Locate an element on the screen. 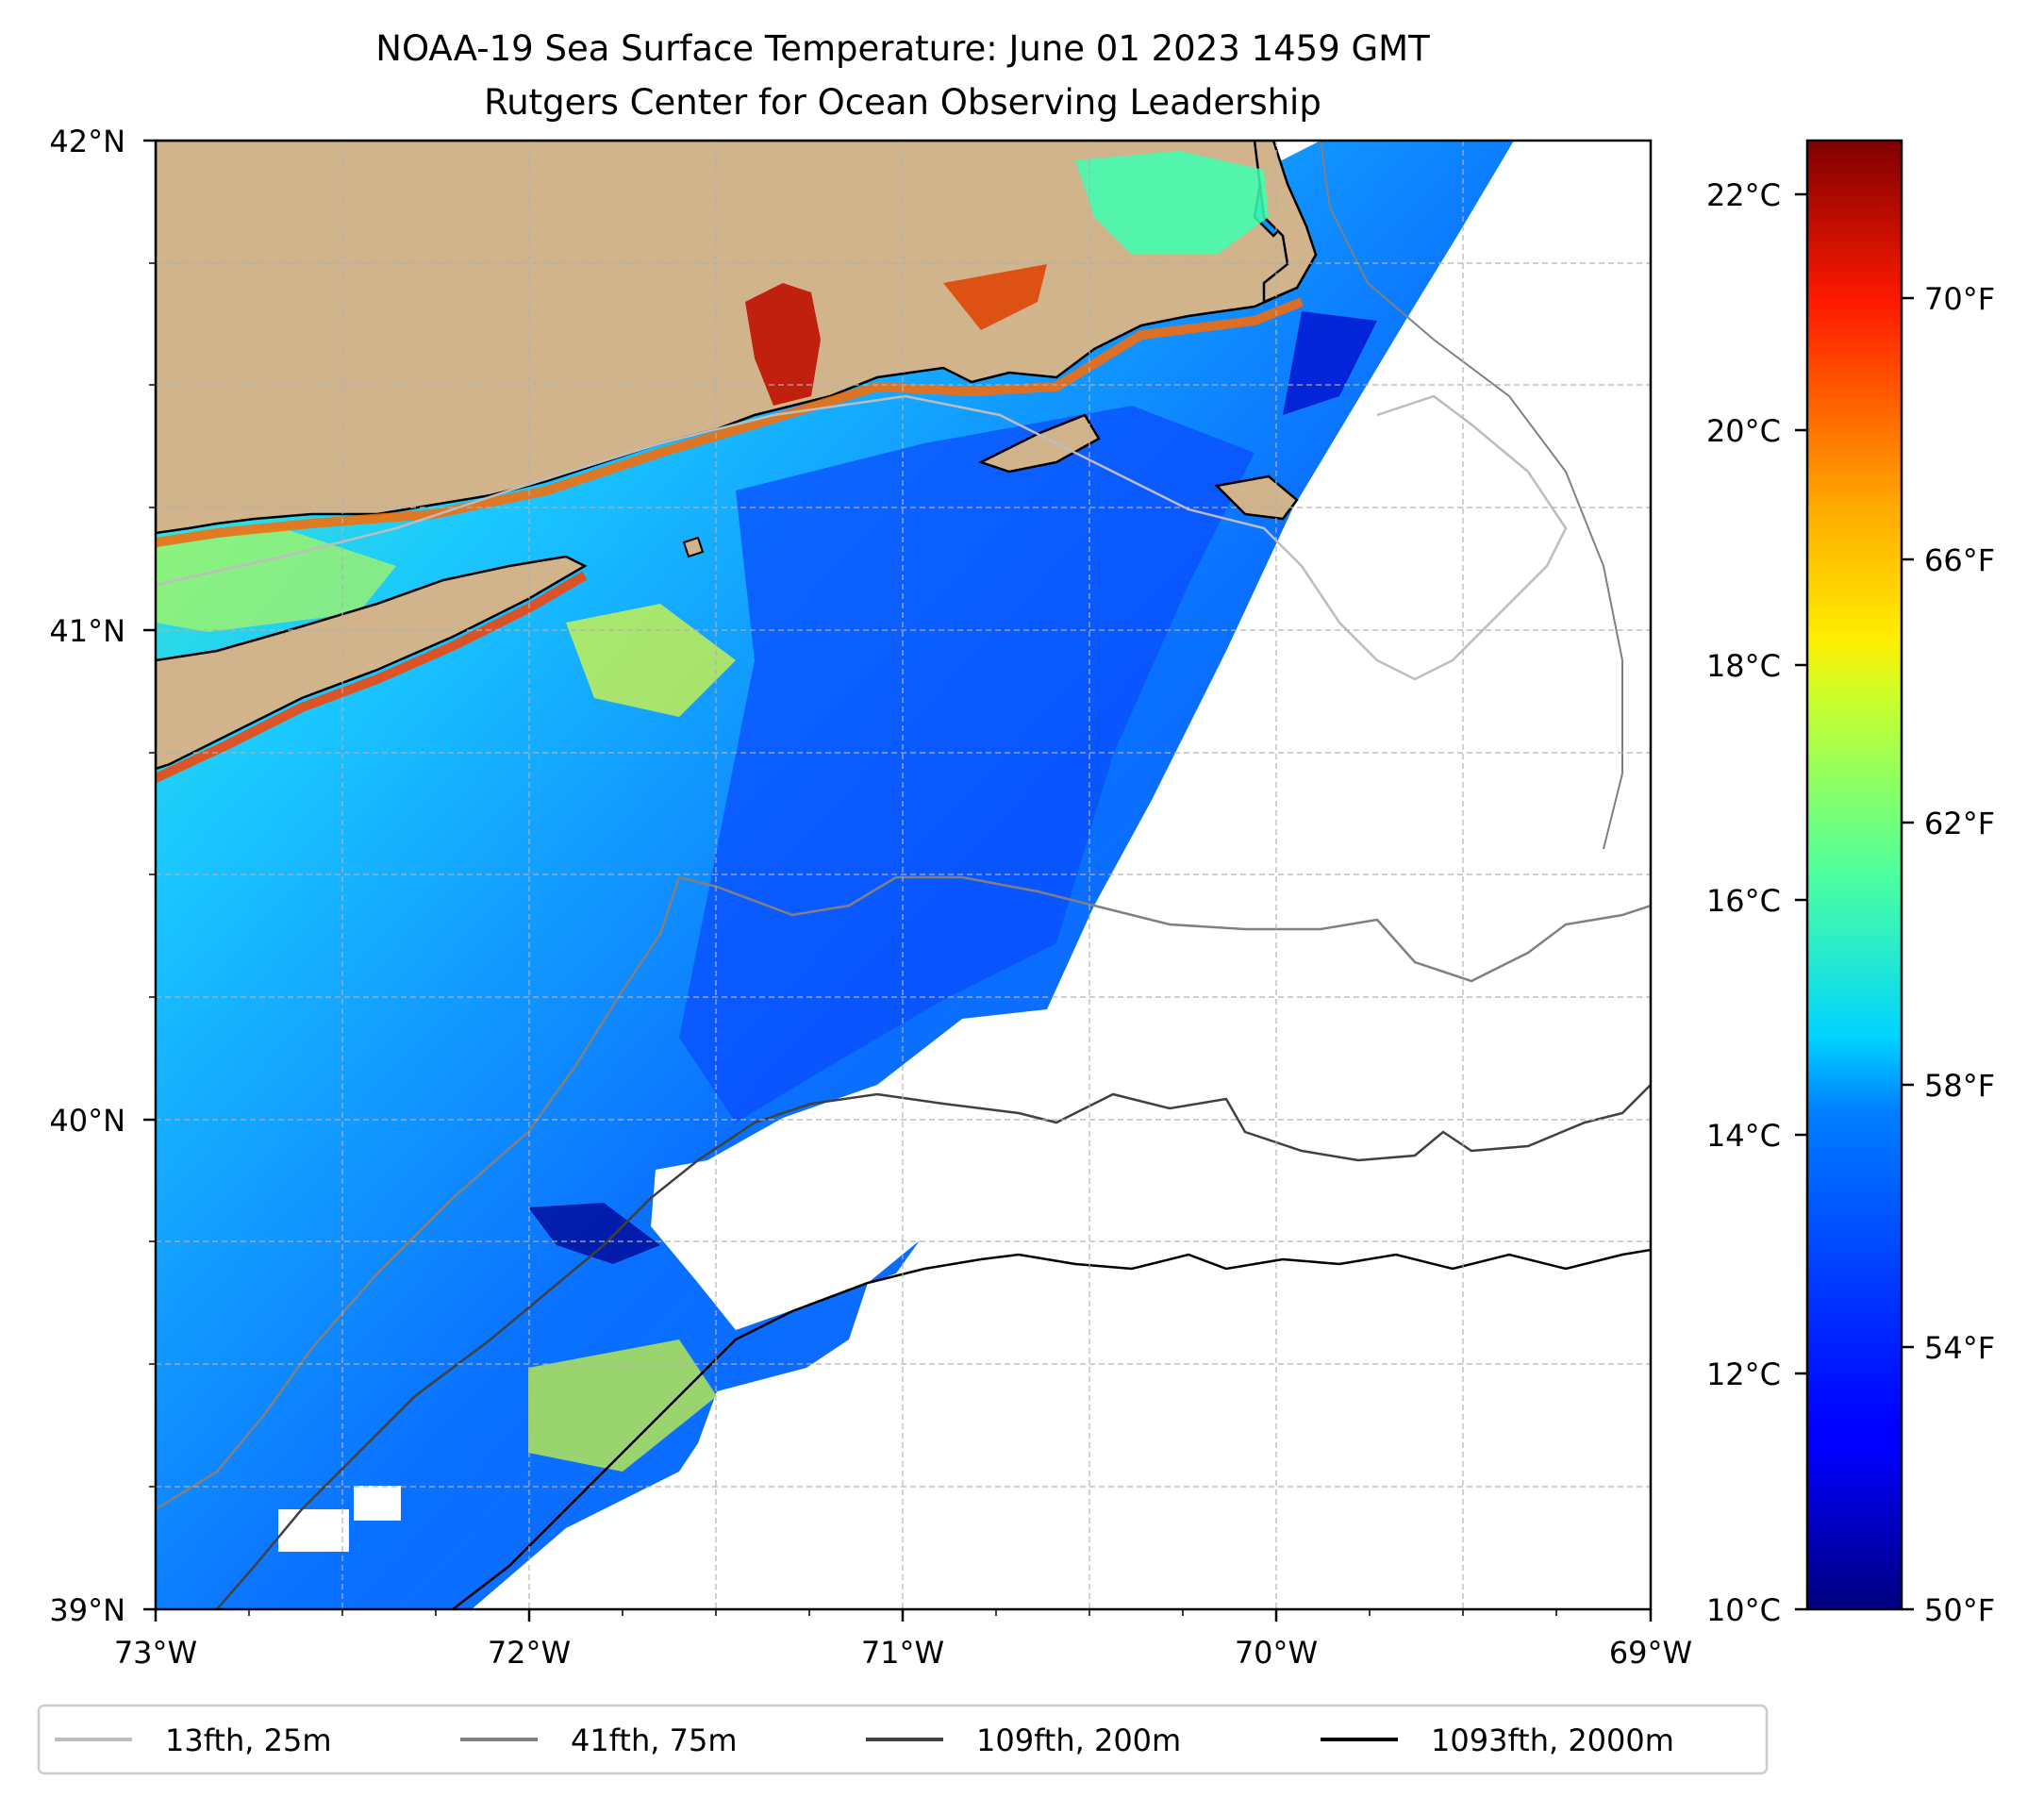 Image resolution: width=2044 pixels, height=1797 pixels. colorbar is located at coordinates (1854, 875).